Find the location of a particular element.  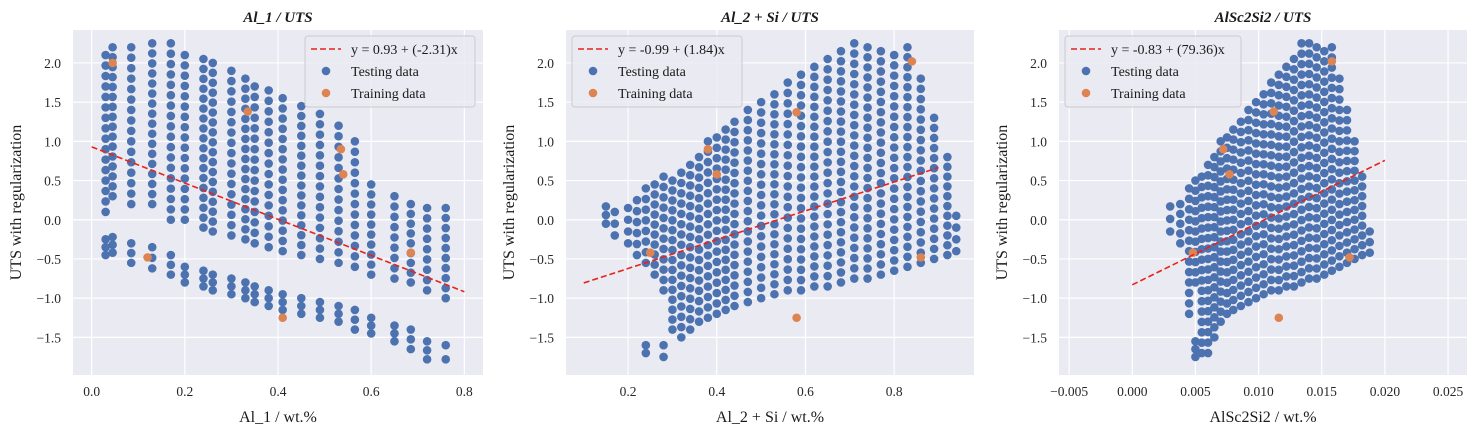

legend-fit-label: y = 0.93 + (-2.31)x is located at coordinates (404, 50).